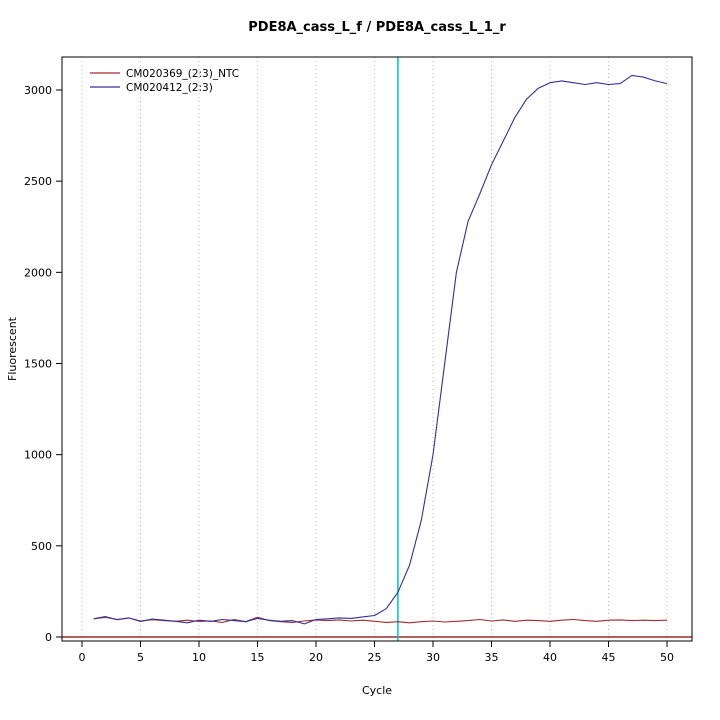 This screenshot has width=720, height=720. I want to click on series-line-cm020369-2-3-ntc, so click(380, 620).